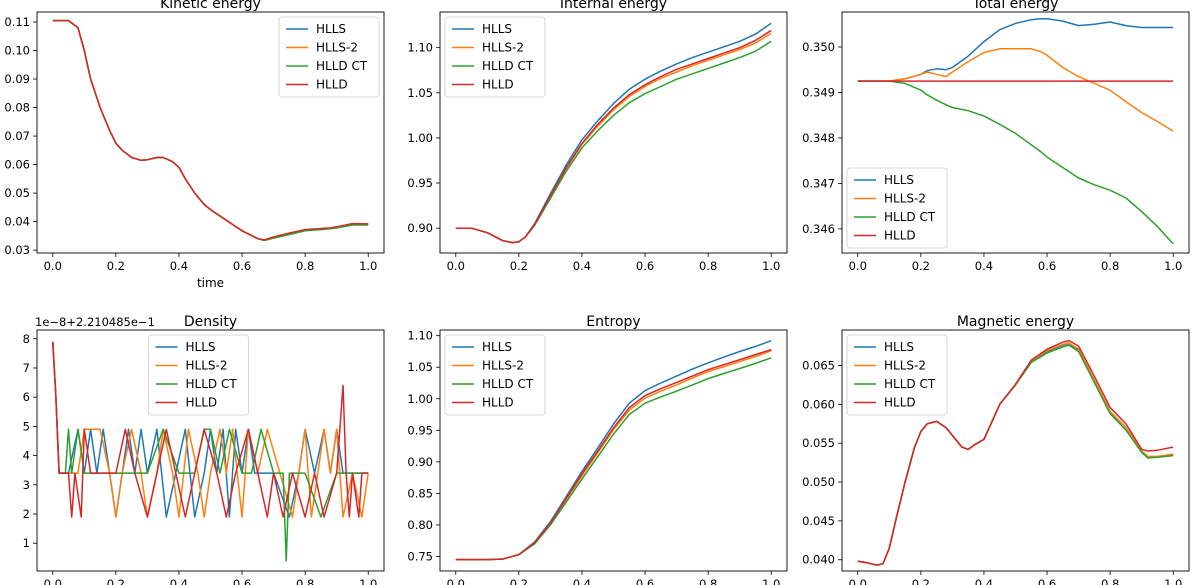 This screenshot has height=585, width=1200. Describe the element at coordinates (420, 93) in the screenshot. I see `y-tick-label: 1.05` at that location.